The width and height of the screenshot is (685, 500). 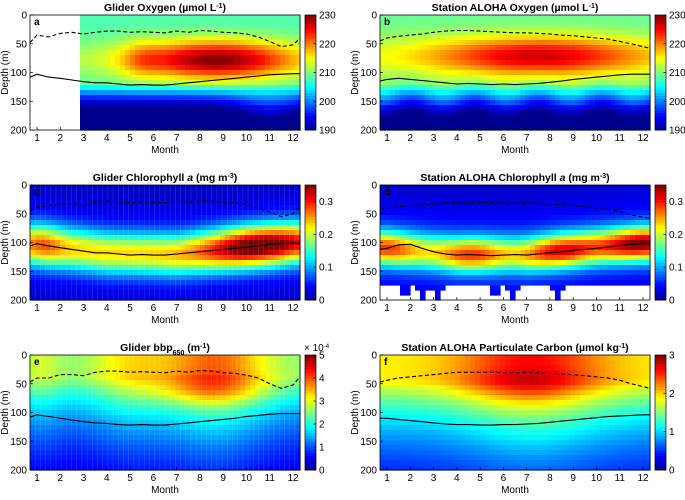 What do you see at coordinates (310, 264) in the screenshot?
I see `colorbar-swatch` at bounding box center [310, 264].